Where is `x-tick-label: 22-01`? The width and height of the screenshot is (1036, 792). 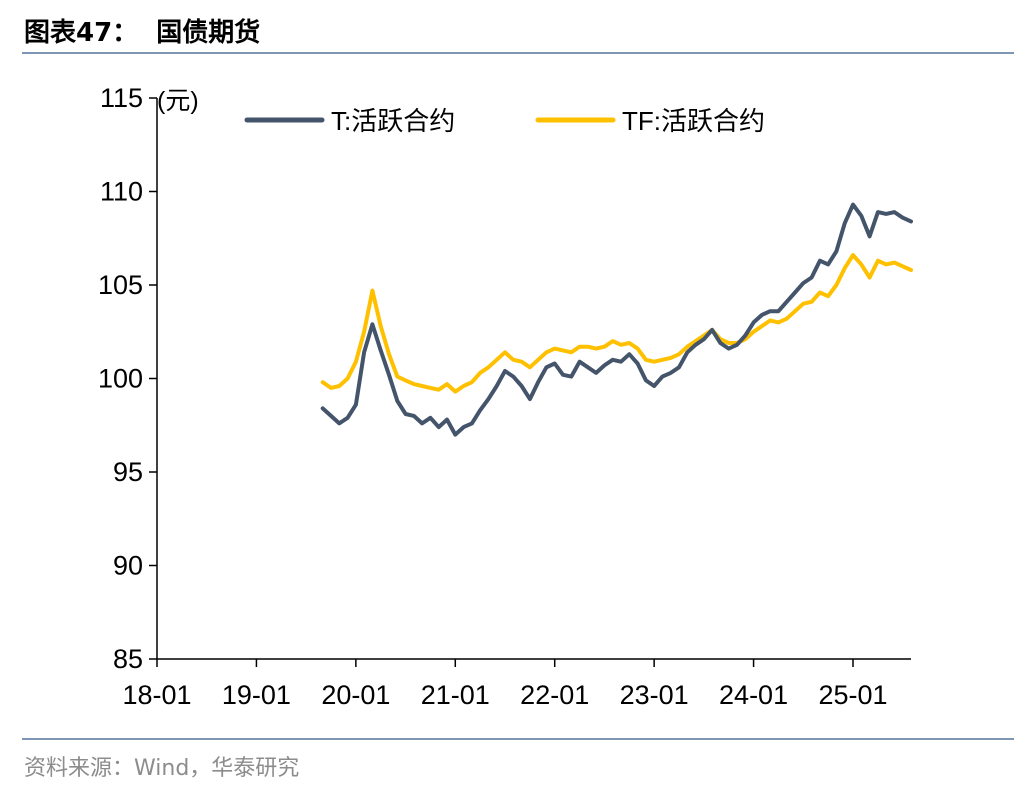
x-tick-label: 22-01 is located at coordinates (554, 695).